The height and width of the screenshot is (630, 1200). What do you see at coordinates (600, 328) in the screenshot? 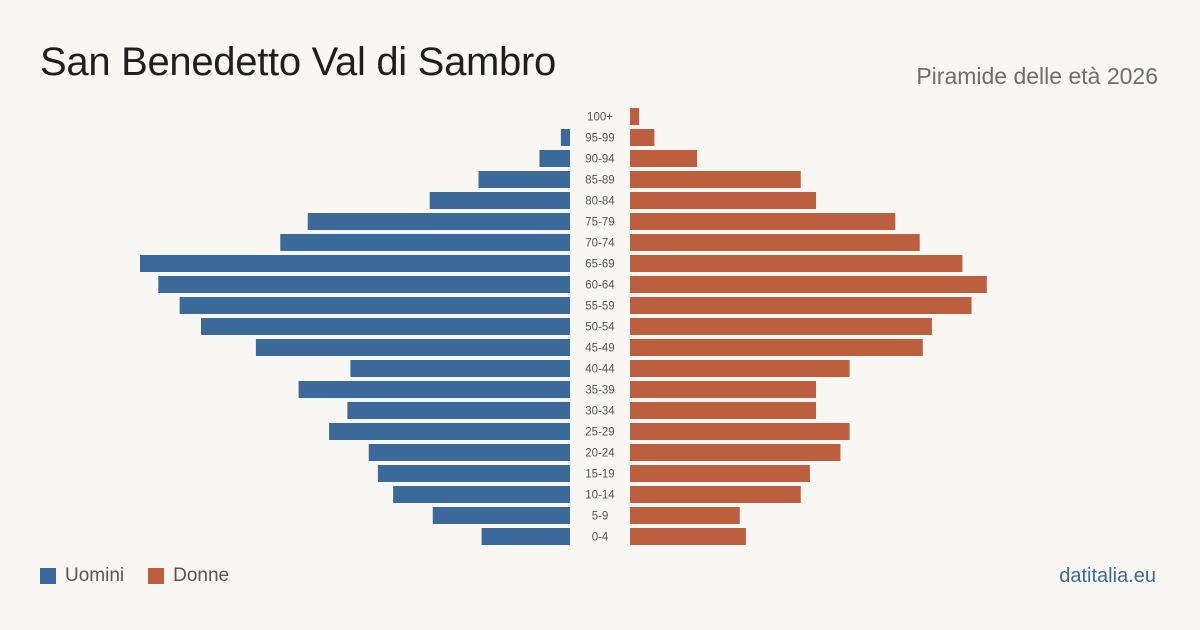
I see `age-label-50-54: 50-54` at bounding box center [600, 328].